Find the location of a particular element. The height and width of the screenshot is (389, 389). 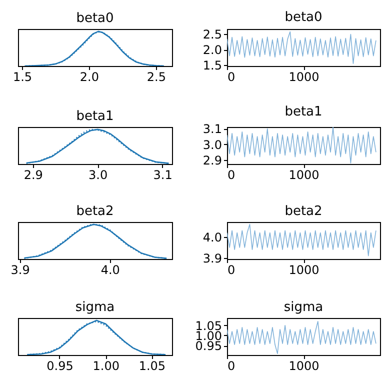

x-tick-label: 2.0 is located at coordinates (90, 77).